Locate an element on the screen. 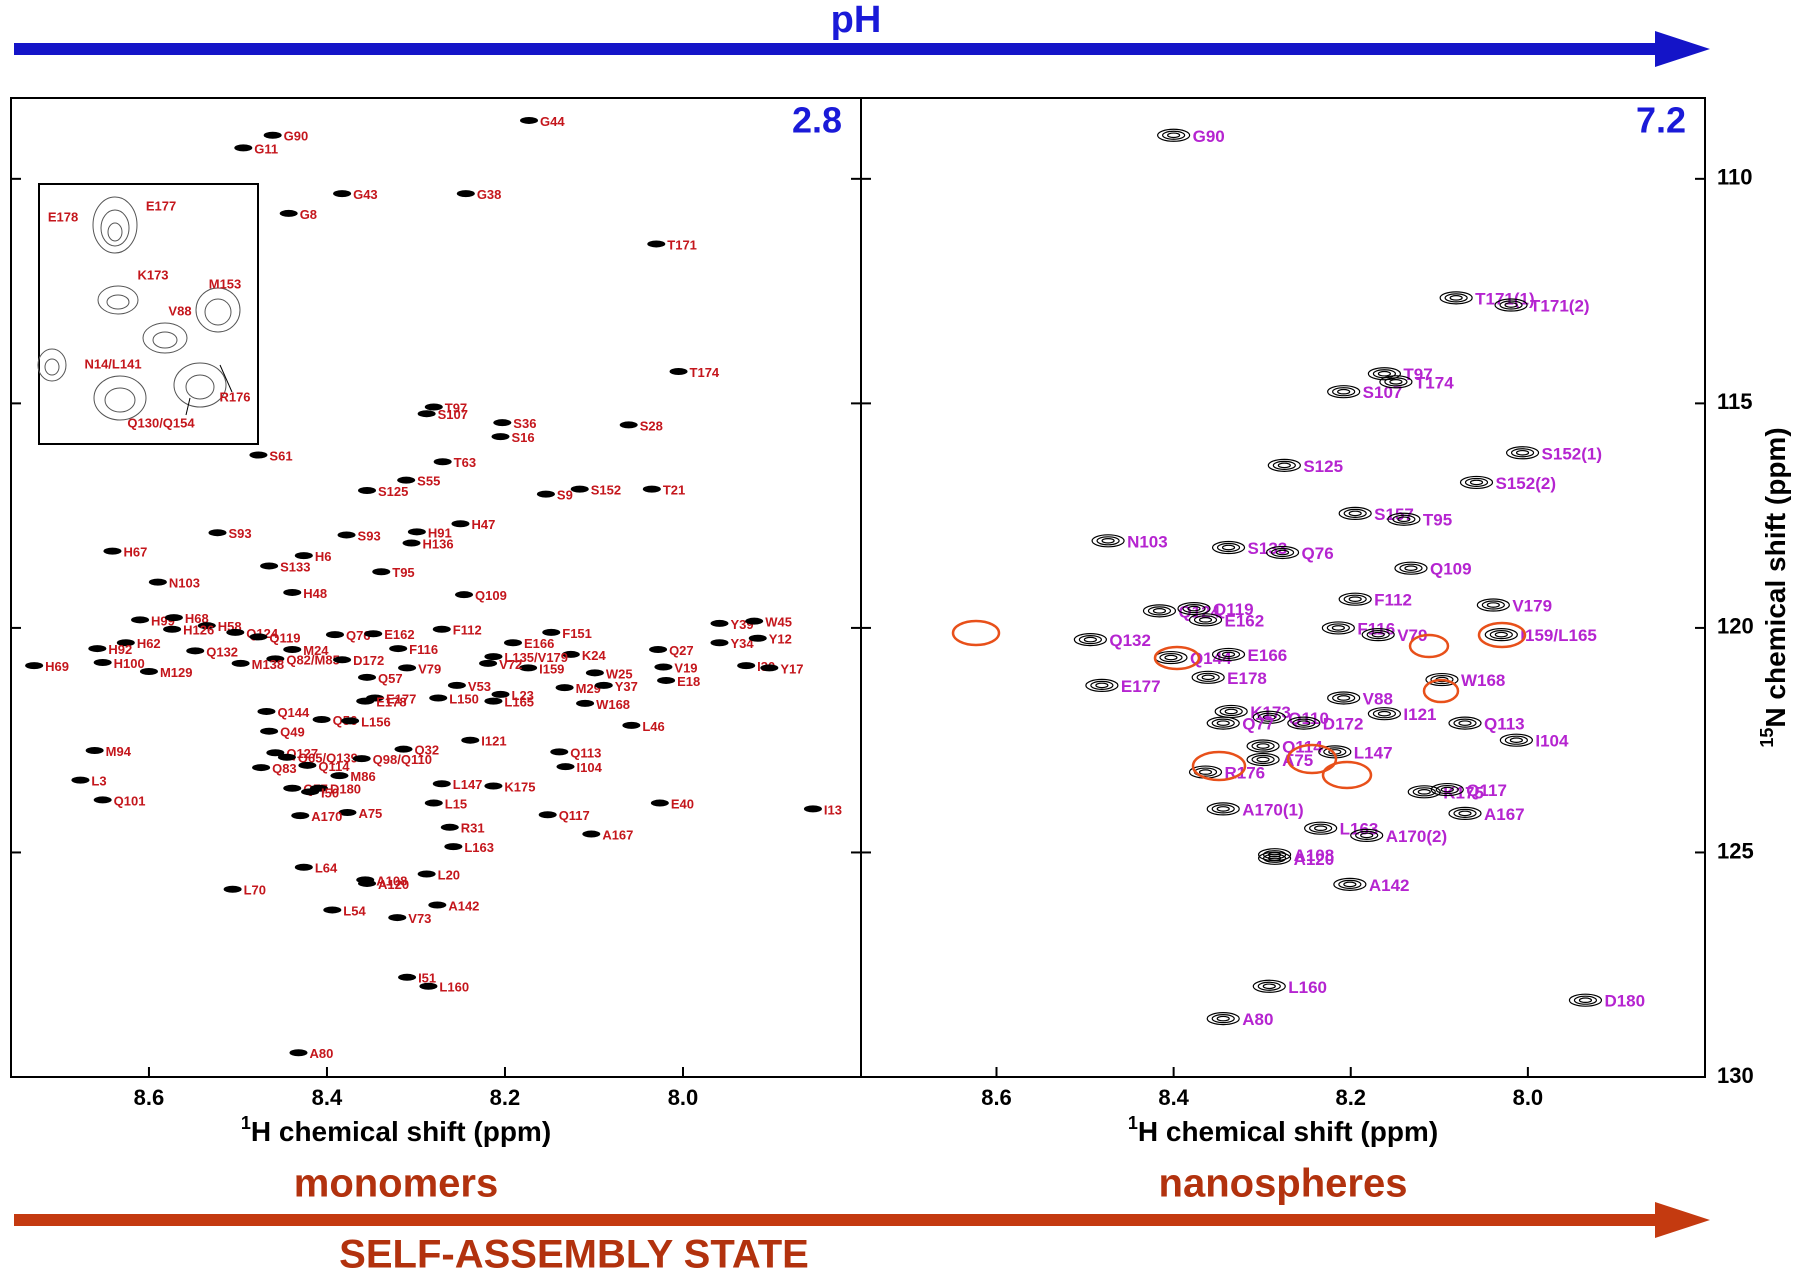 The image size is (1800, 1273). state-label: monomers is located at coordinates (396, 1184).